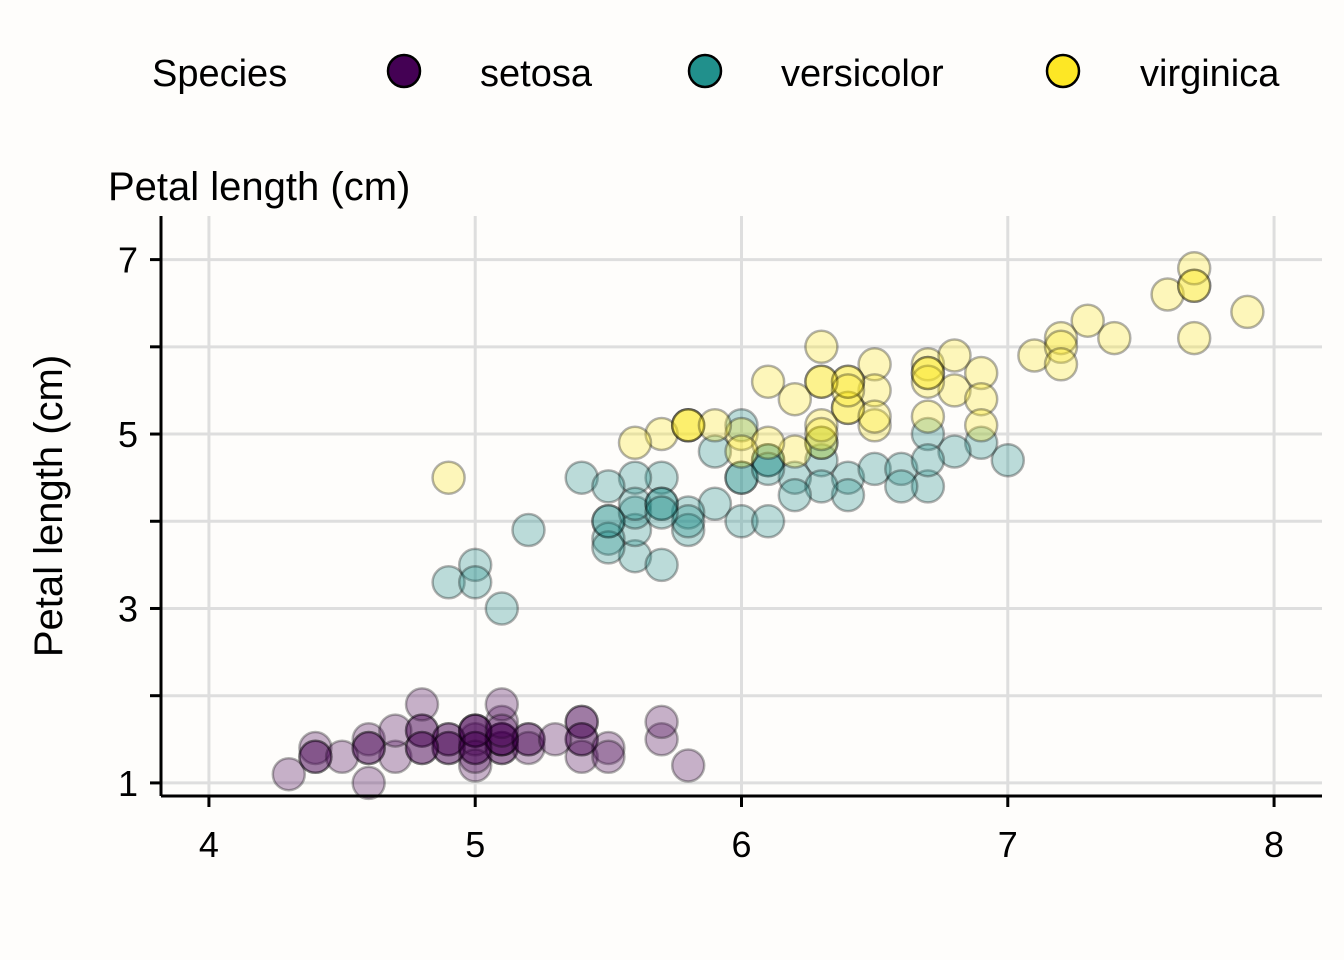  I want to click on legend-entry-virginica: virginica, so click(1162, 74).